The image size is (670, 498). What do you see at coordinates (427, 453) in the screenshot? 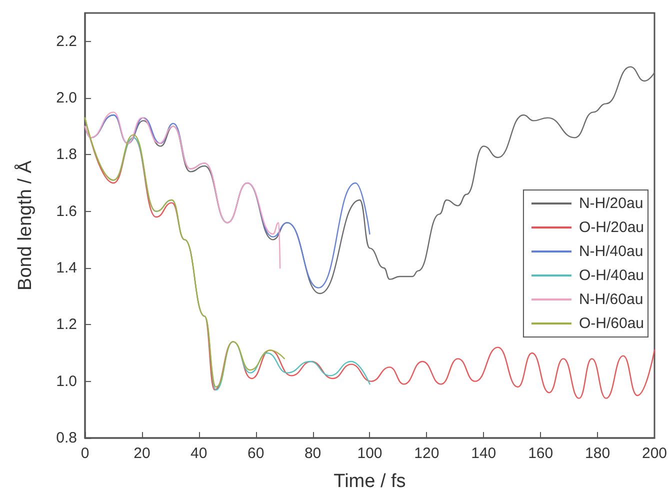
I see `x-tick-label: 120` at bounding box center [427, 453].